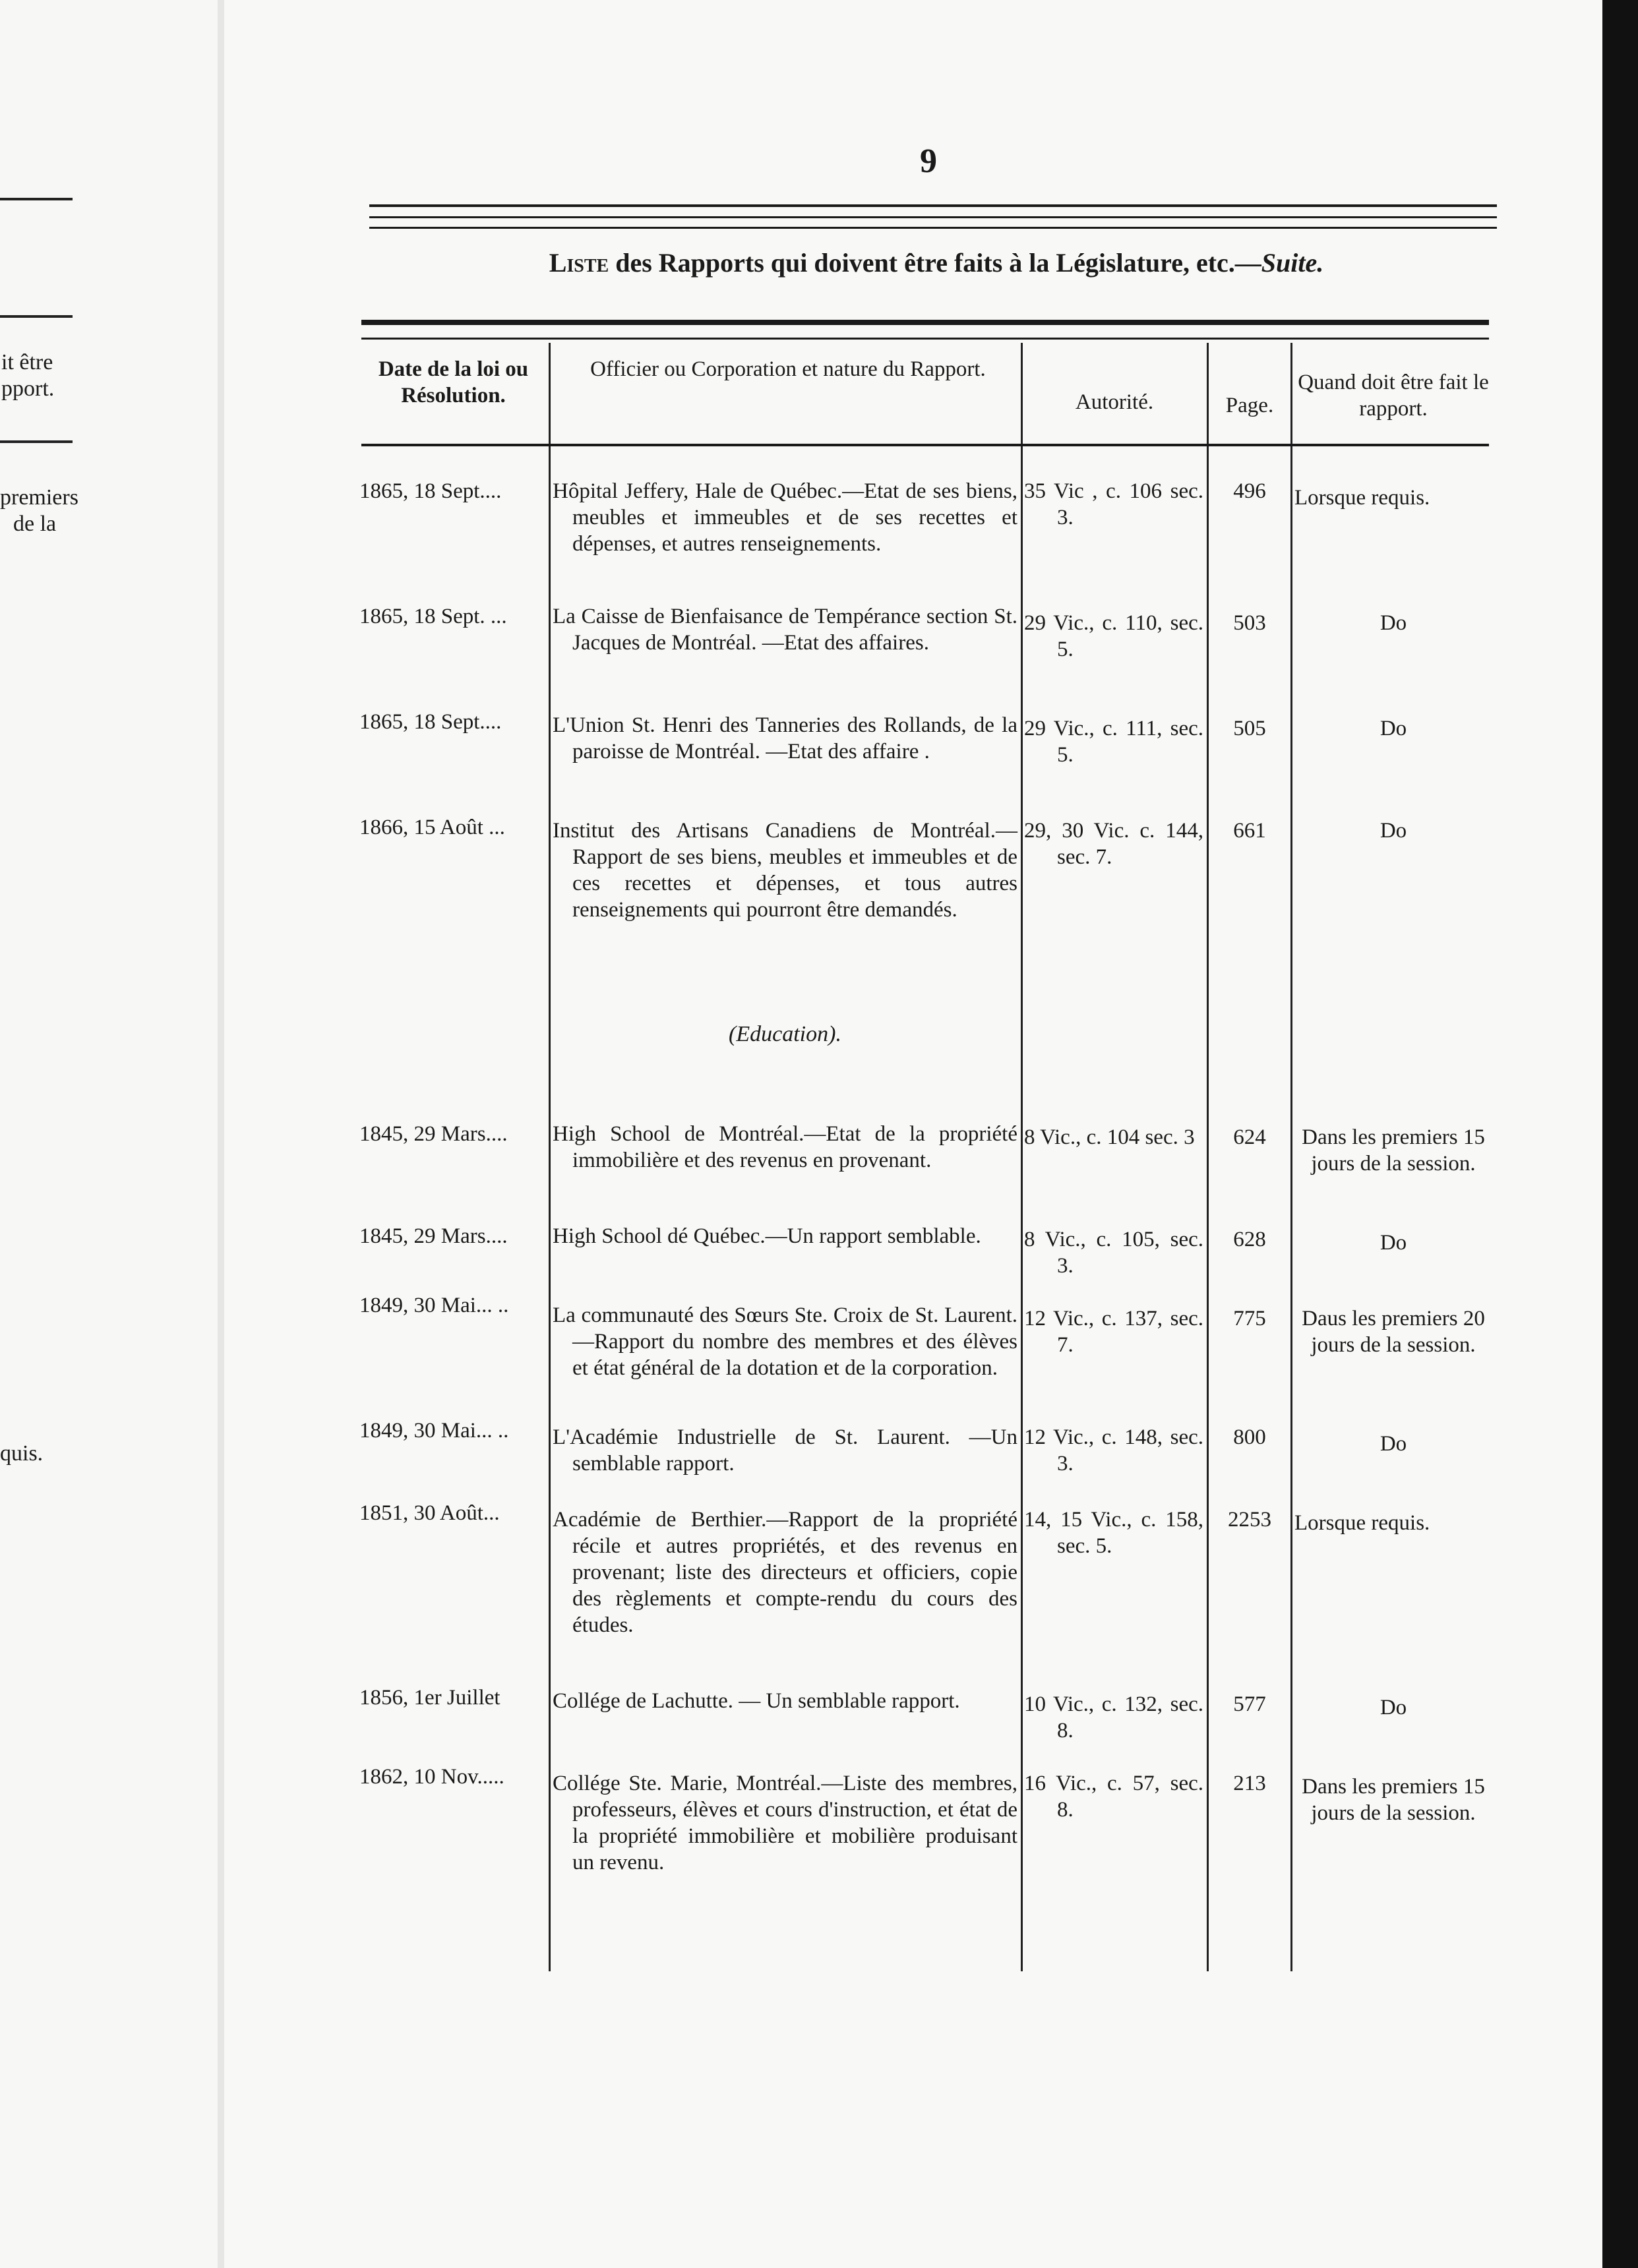 This screenshot has height=2268, width=1638. Describe the element at coordinates (1113, 844) in the screenshot. I see `row-authority: 29, 30 Vic. c. 144, sec. 7.` at that location.